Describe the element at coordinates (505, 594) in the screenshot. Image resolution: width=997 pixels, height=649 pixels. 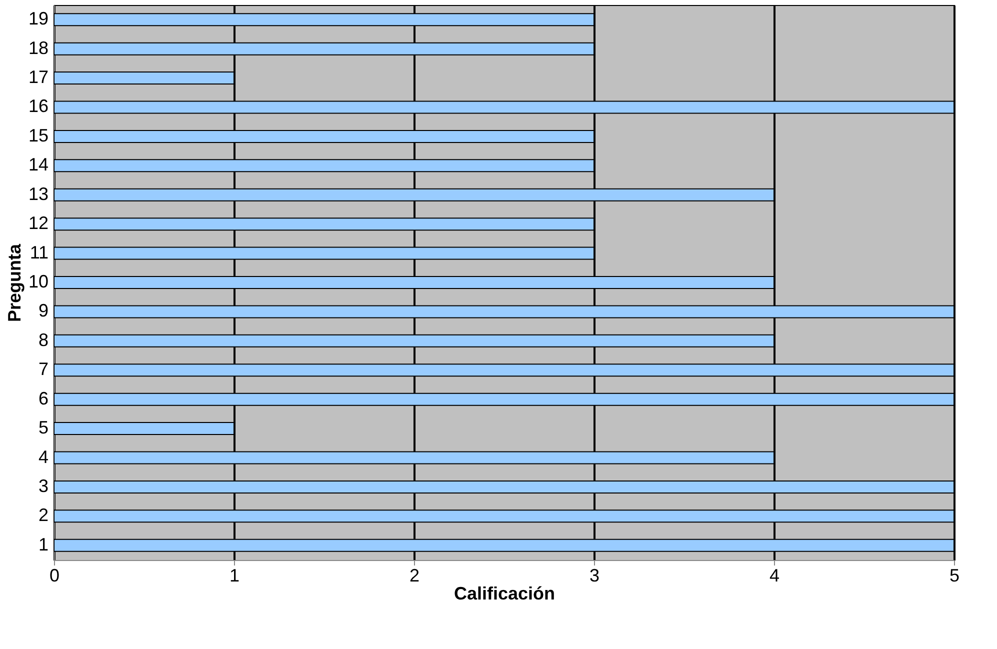
I see `x-axis-title: Calificación` at that location.